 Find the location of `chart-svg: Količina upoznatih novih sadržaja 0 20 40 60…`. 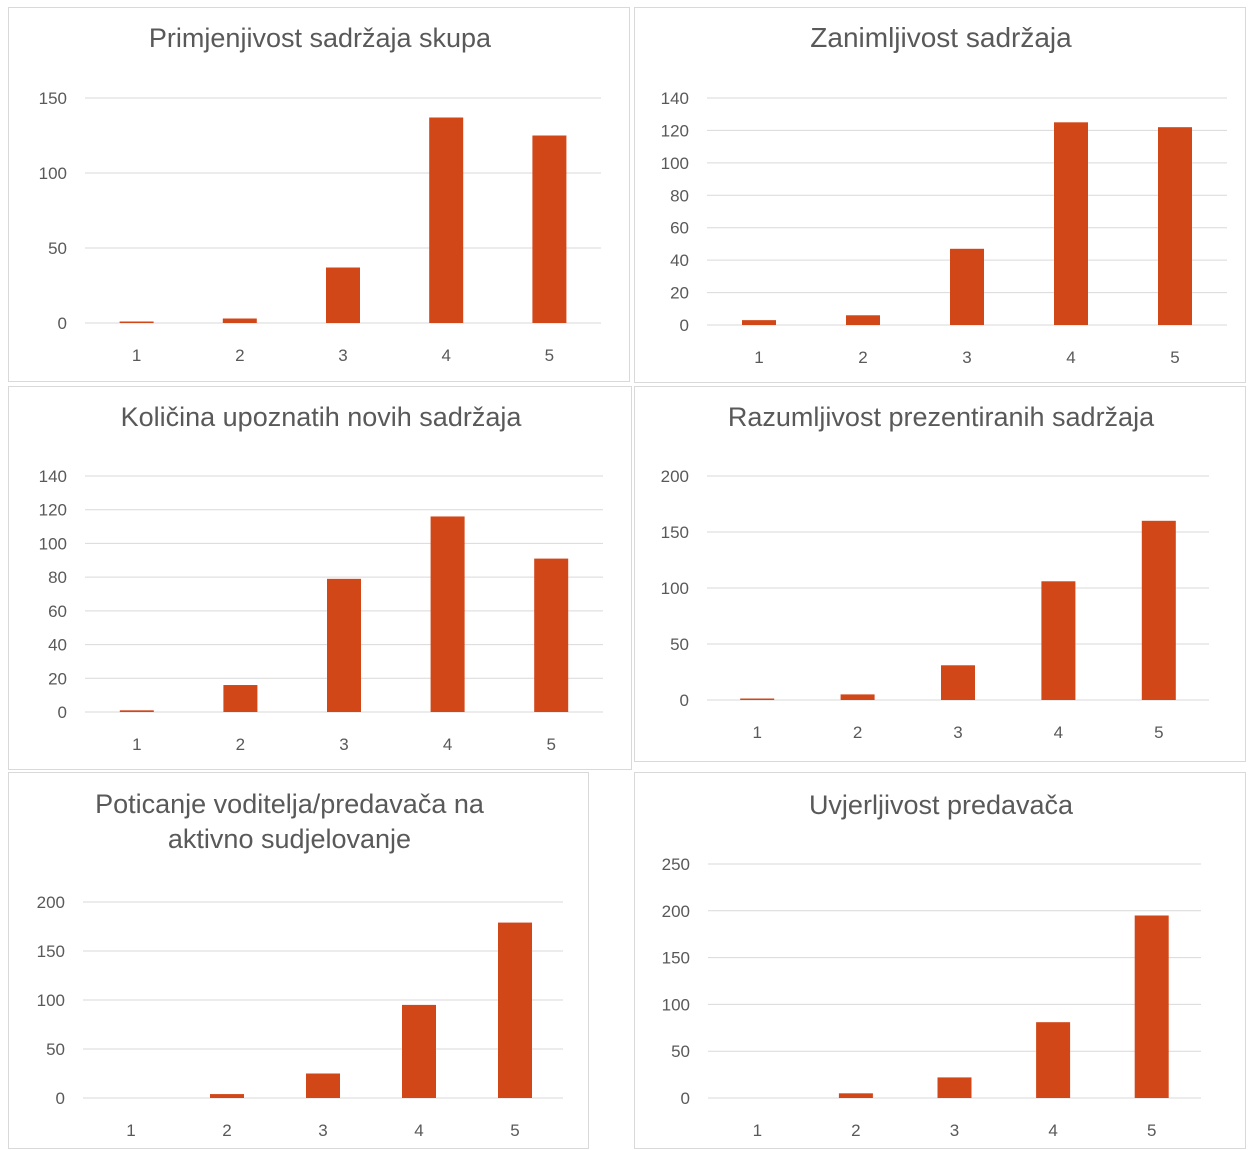

chart-svg: Količina upoznatih novih sadržaja 0 20 40 60… is located at coordinates (321, 578).